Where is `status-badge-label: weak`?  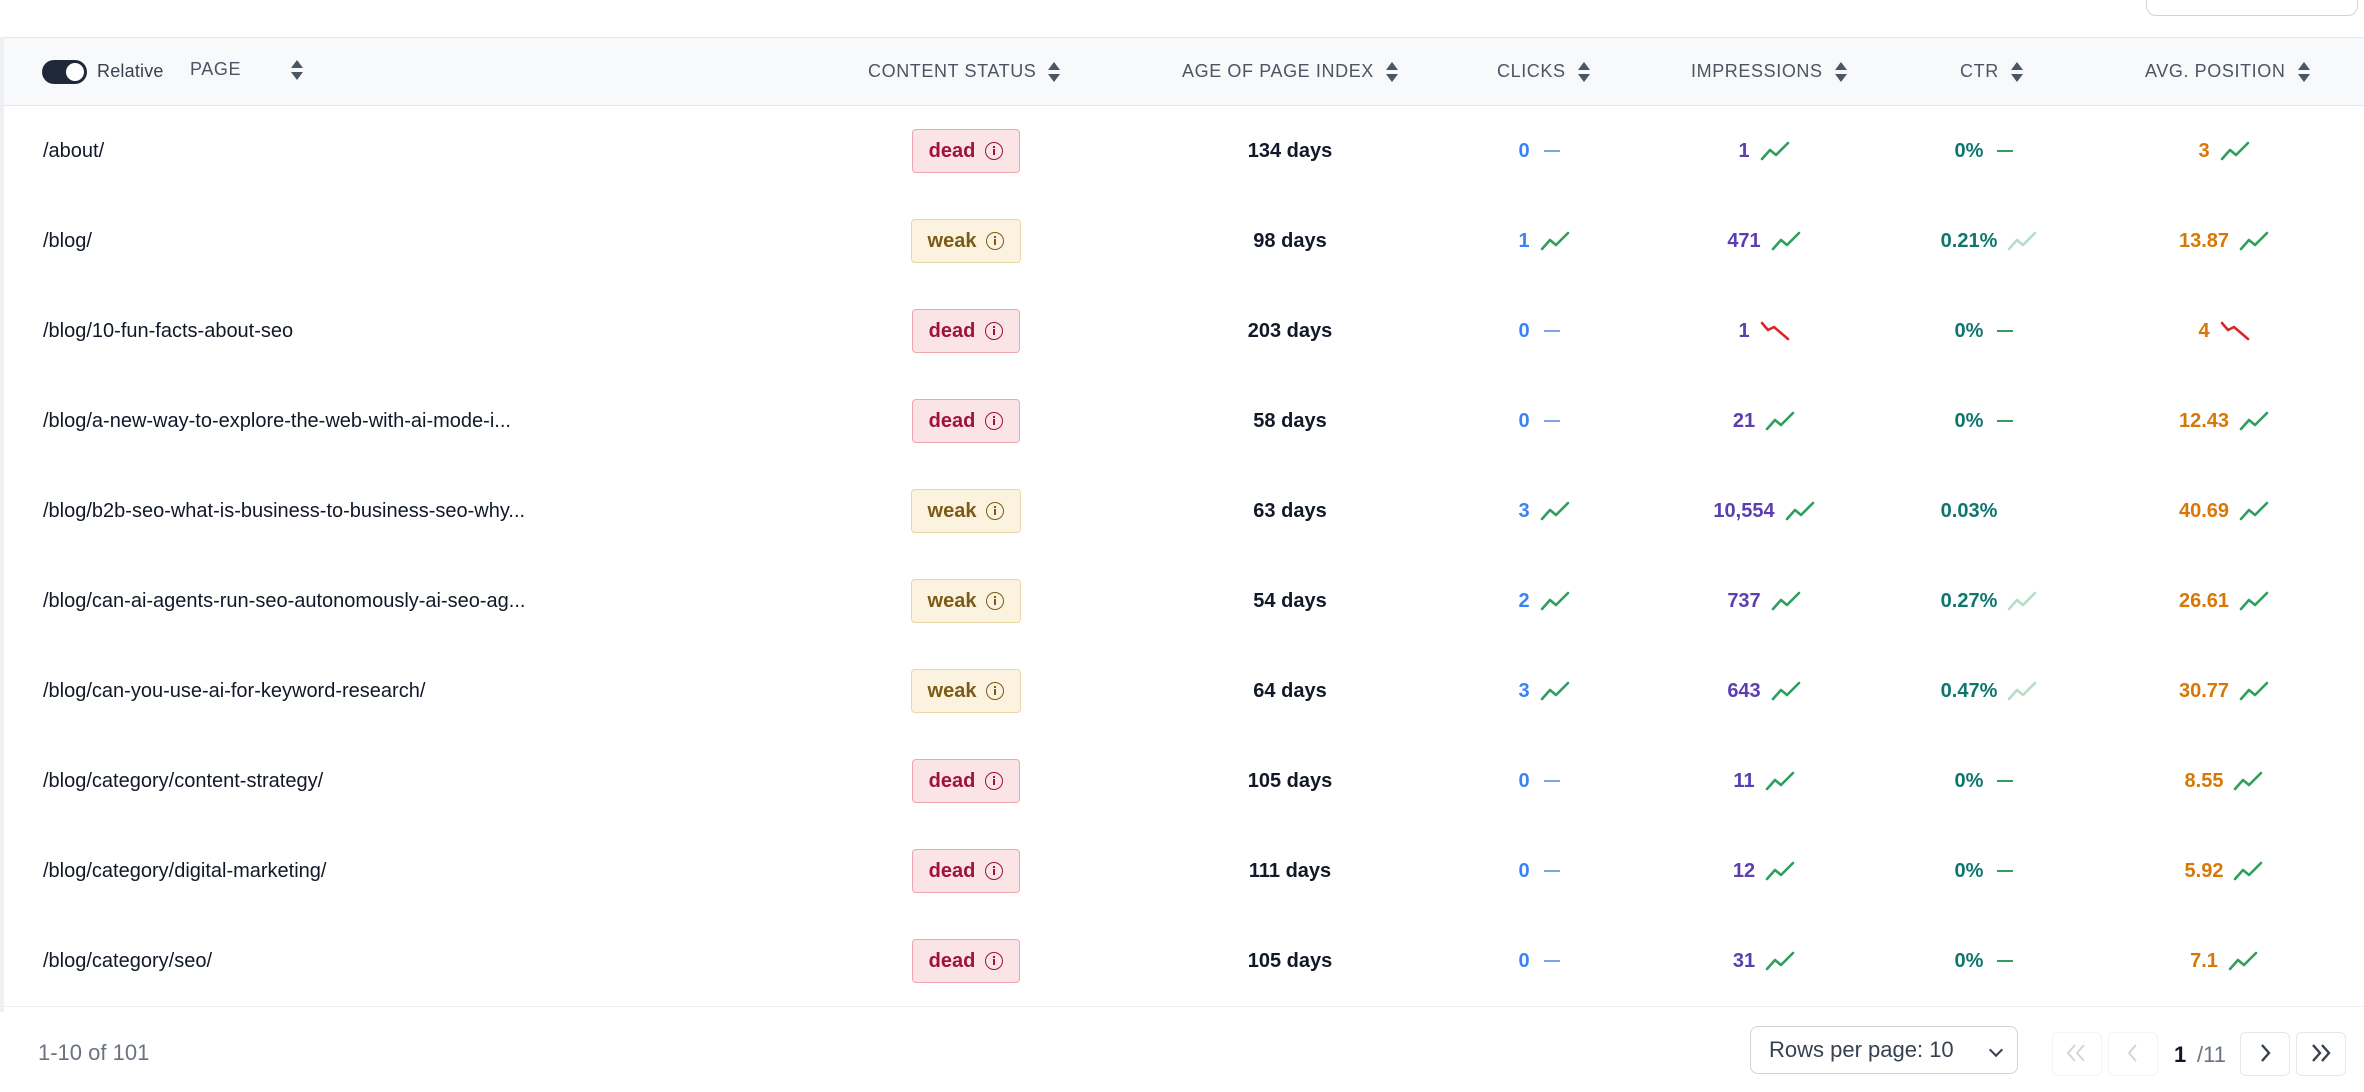
status-badge-label: weak is located at coordinates (952, 690).